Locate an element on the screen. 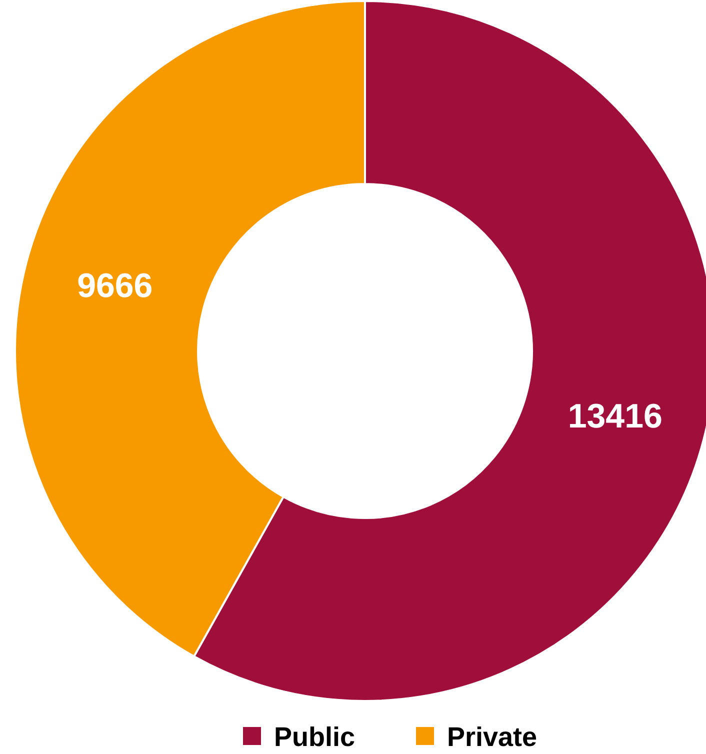 The width and height of the screenshot is (706, 754). data-label: 9666 is located at coordinates (115, 285).